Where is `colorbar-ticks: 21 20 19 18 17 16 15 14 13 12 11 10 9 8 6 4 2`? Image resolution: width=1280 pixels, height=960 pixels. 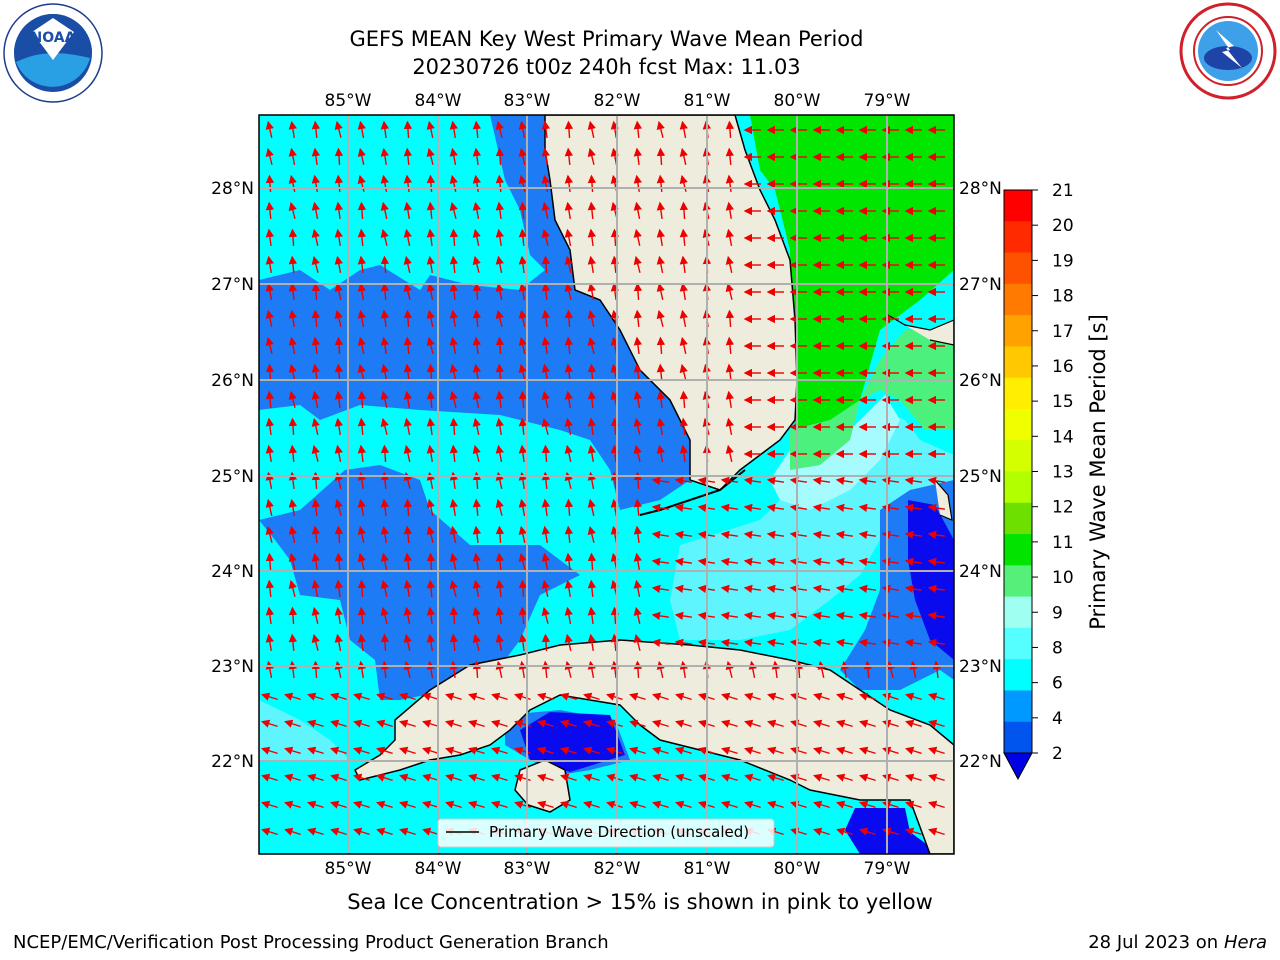 colorbar-ticks: 21 20 19 18 17 16 15 14 13 12 11 10 9 8 6 4 2 is located at coordinates (1053, 472).